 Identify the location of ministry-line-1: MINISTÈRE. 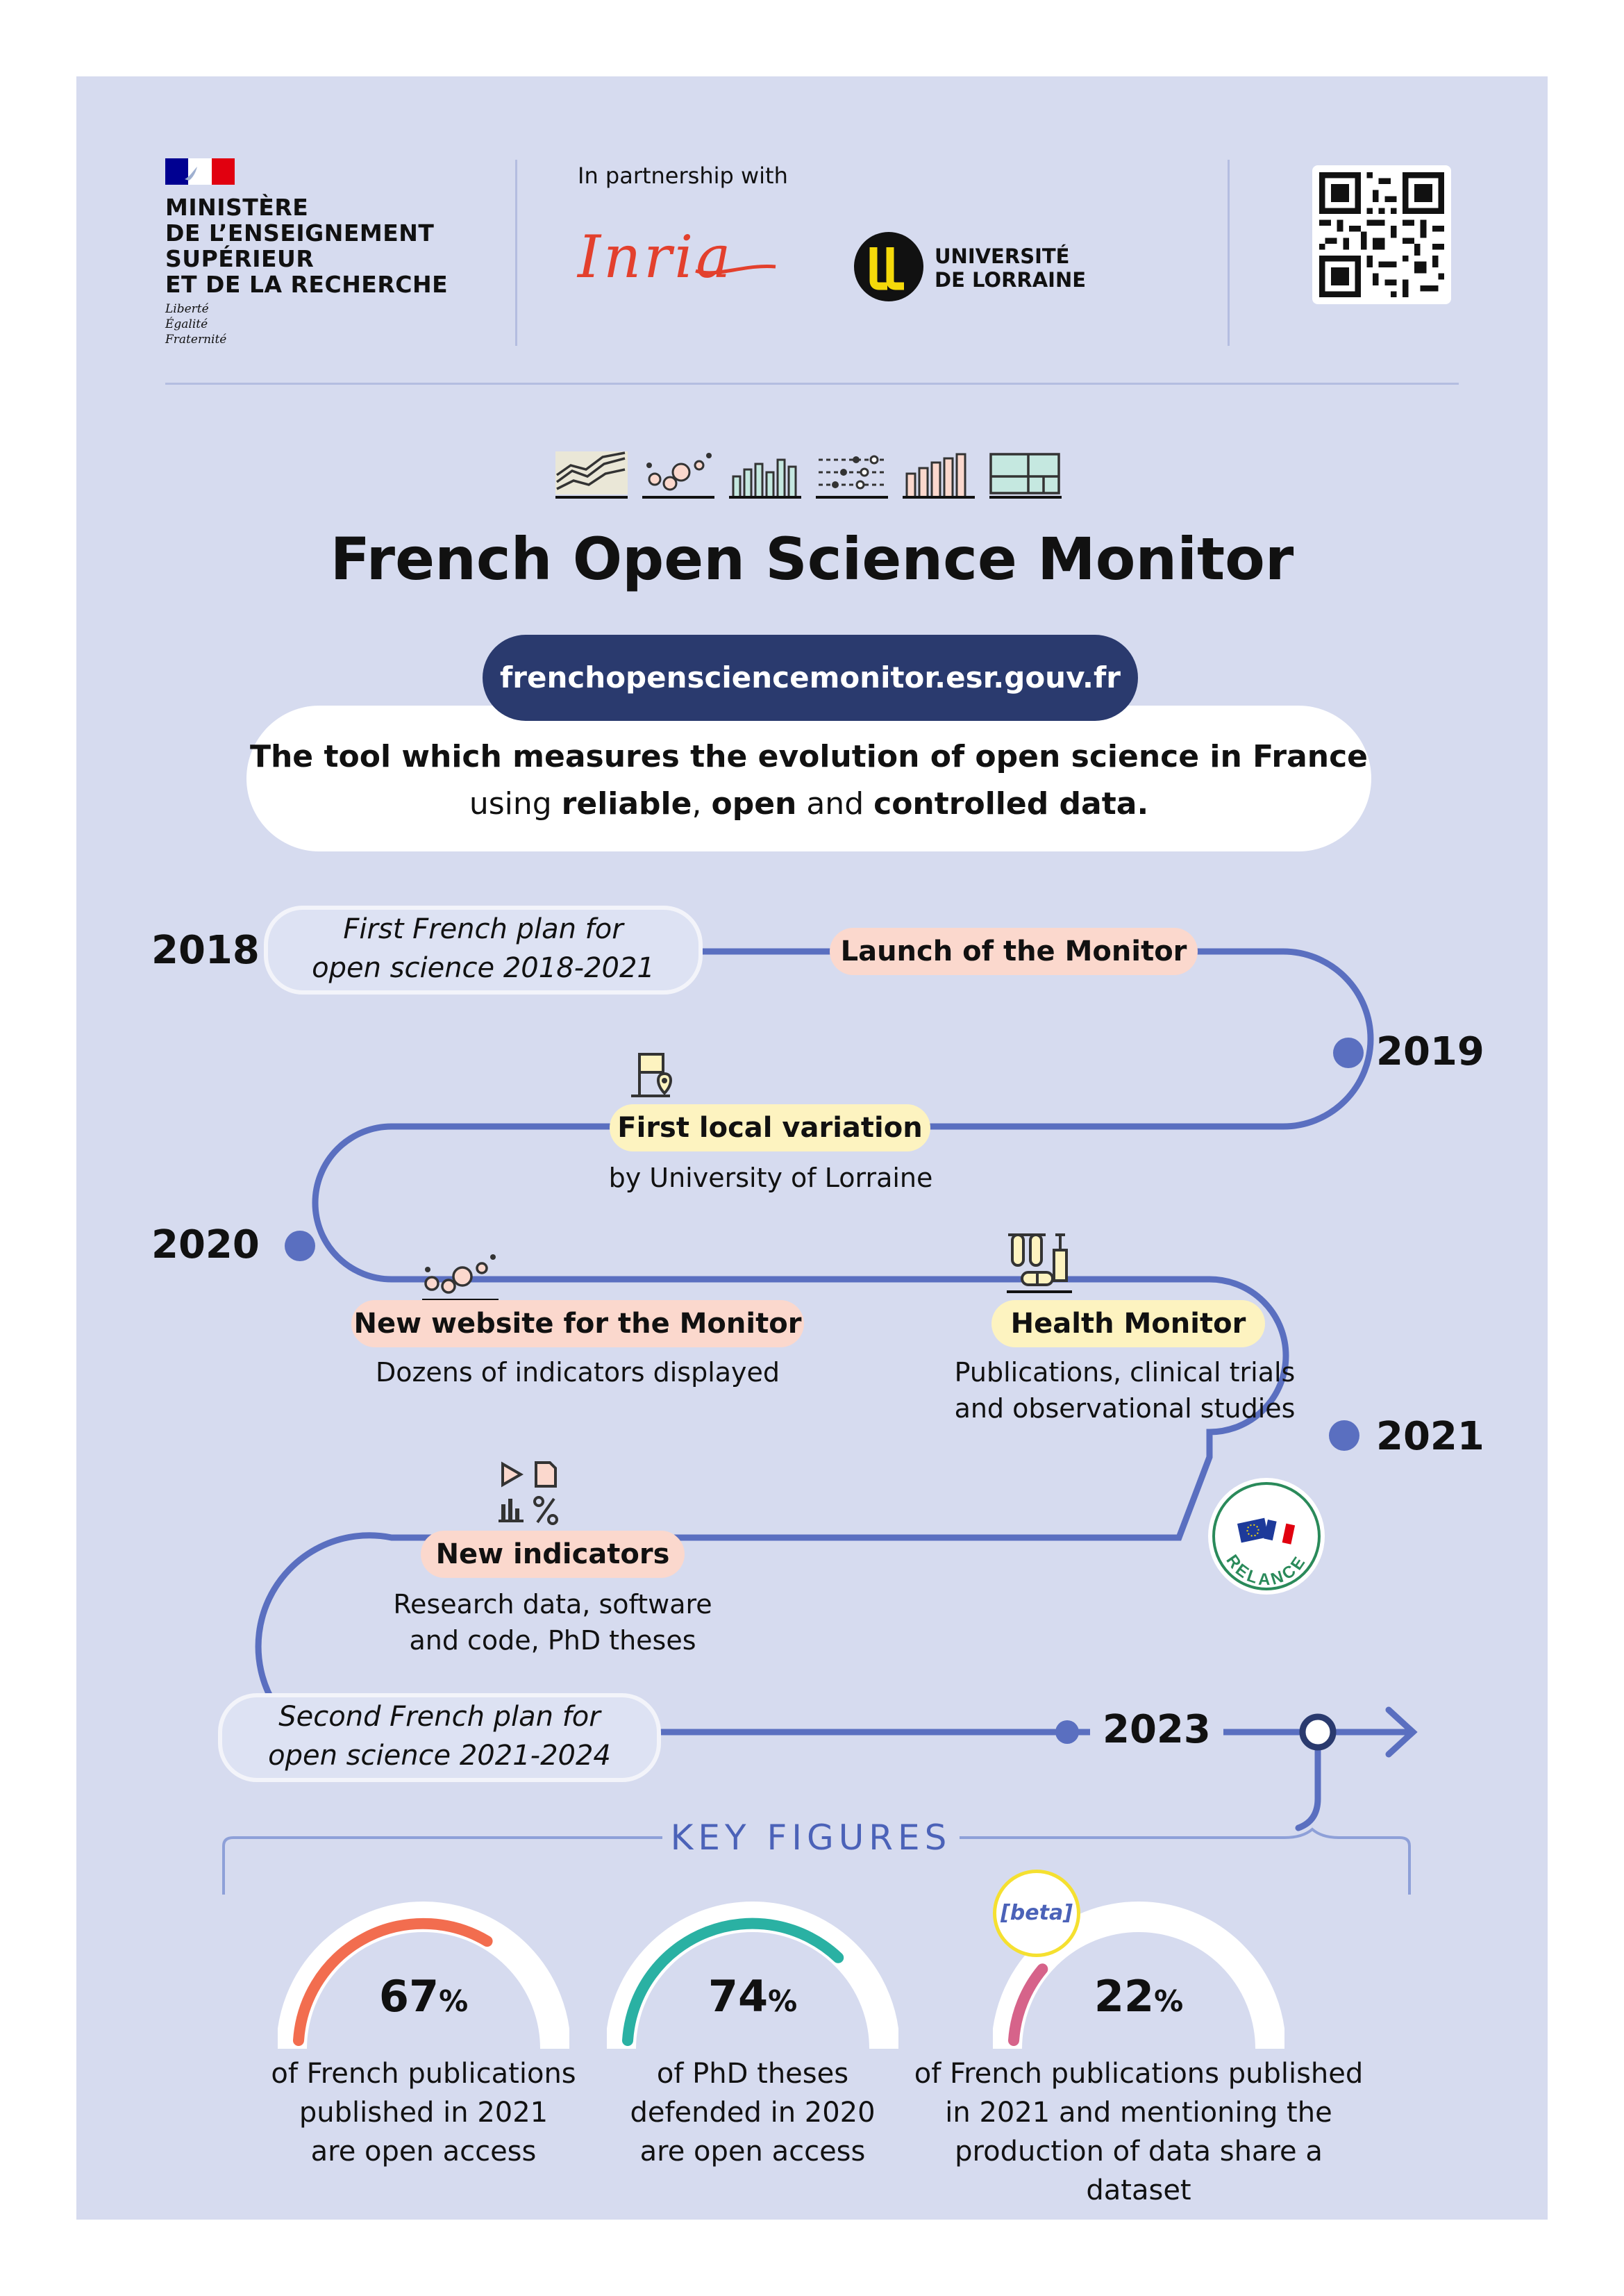
(237, 208).